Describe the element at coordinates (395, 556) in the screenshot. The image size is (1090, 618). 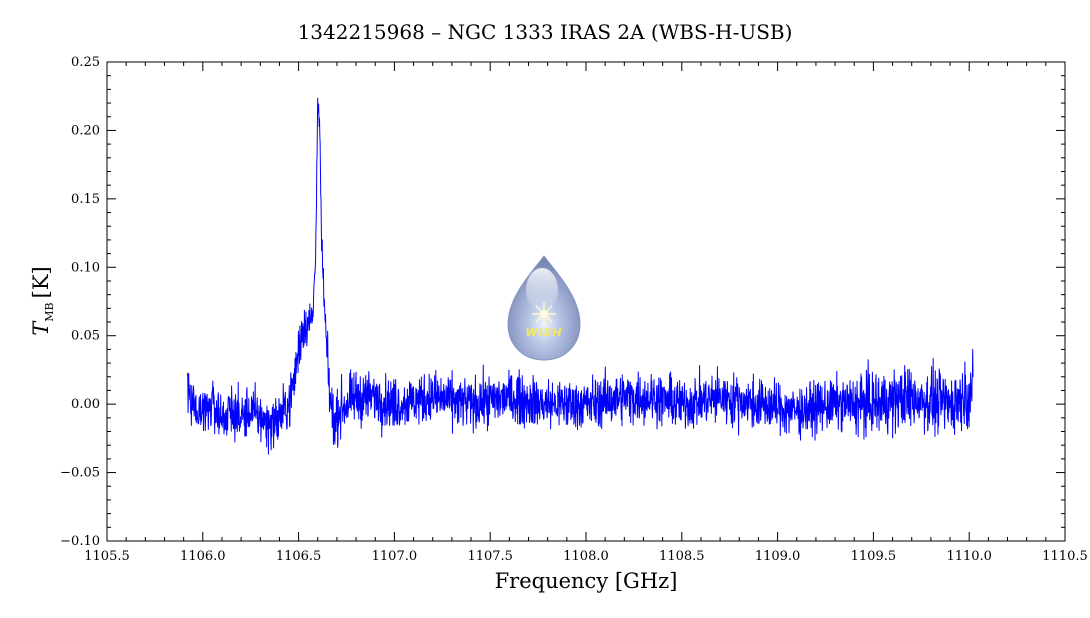
I see `x-tick-label: 1107.0` at that location.